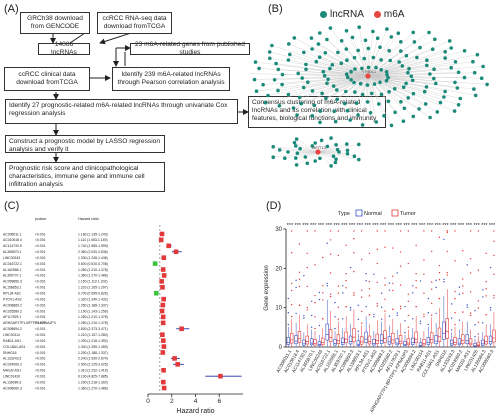 The width and height of the screenshot is (500, 419). Describe the element at coordinates (12, 371) in the screenshot. I see `forest-gene-label: MAGI2-AS1` at that location.